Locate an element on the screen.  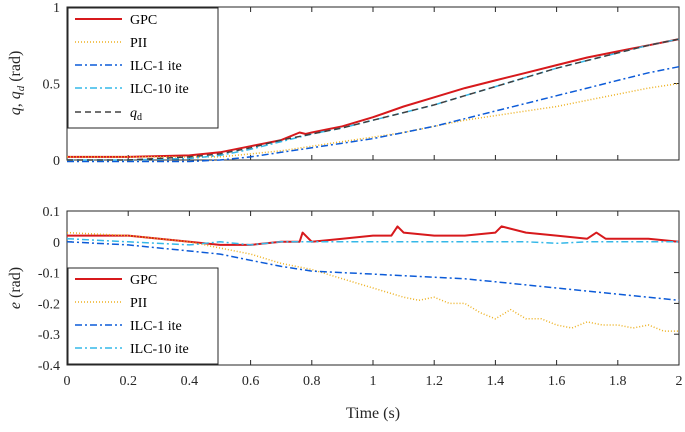
y-tick-label: 1 is located at coordinates (56, 8).